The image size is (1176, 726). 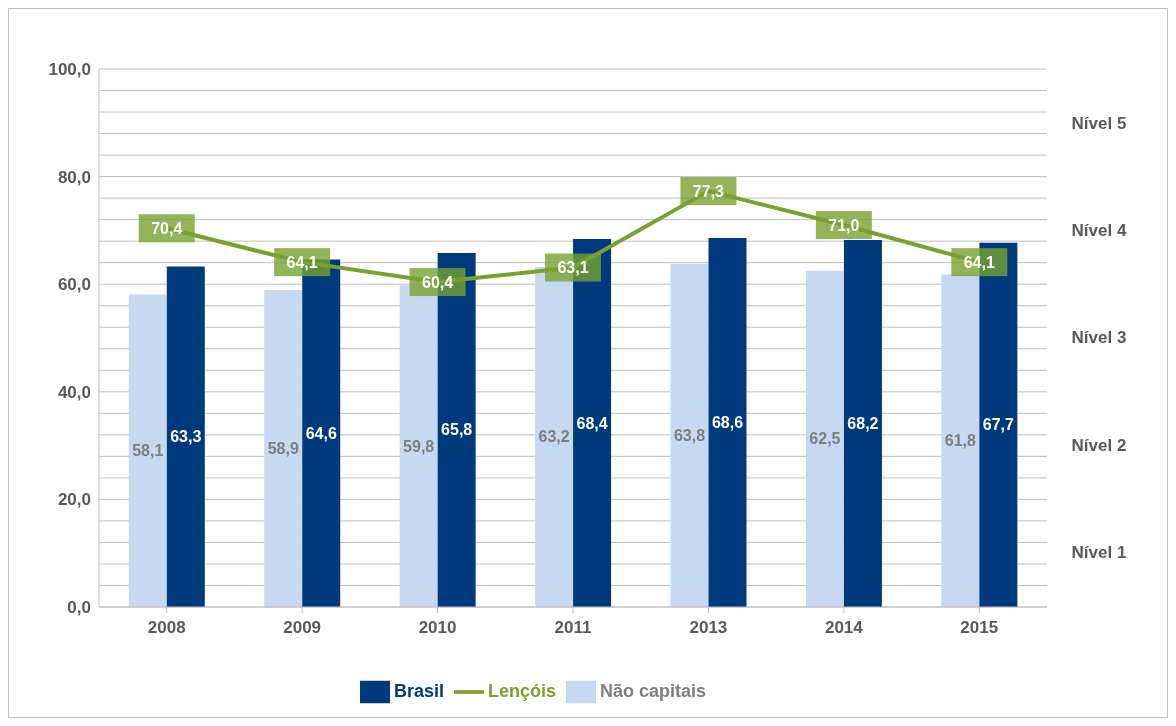 I want to click on data-label: 63,1, so click(x=573, y=268).